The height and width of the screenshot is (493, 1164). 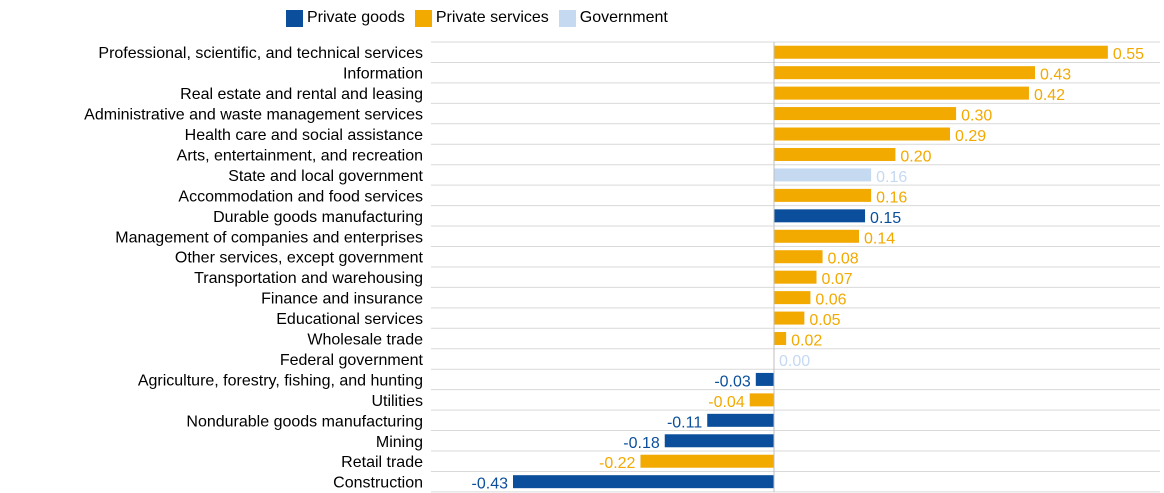 What do you see at coordinates (423, 18) in the screenshot?
I see `legend-swatch-private-services` at bounding box center [423, 18].